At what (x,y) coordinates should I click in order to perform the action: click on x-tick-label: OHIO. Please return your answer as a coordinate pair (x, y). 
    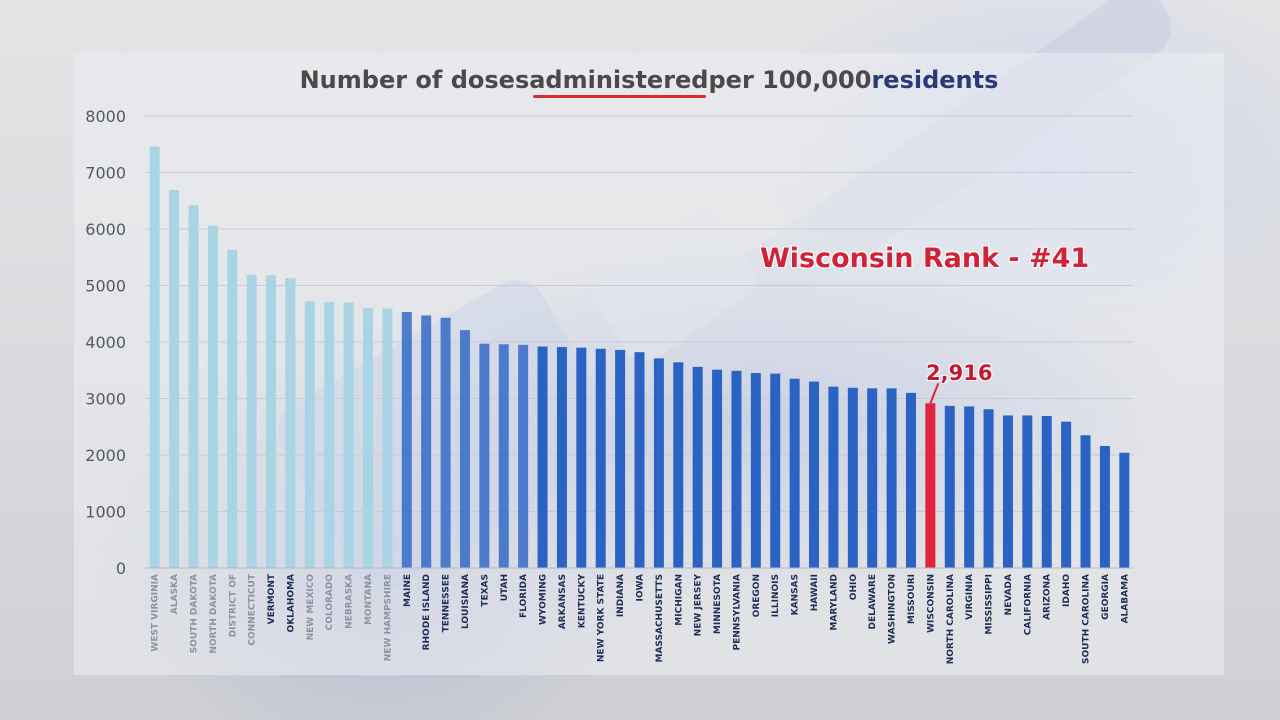
    Looking at the image, I should click on (854, 587).